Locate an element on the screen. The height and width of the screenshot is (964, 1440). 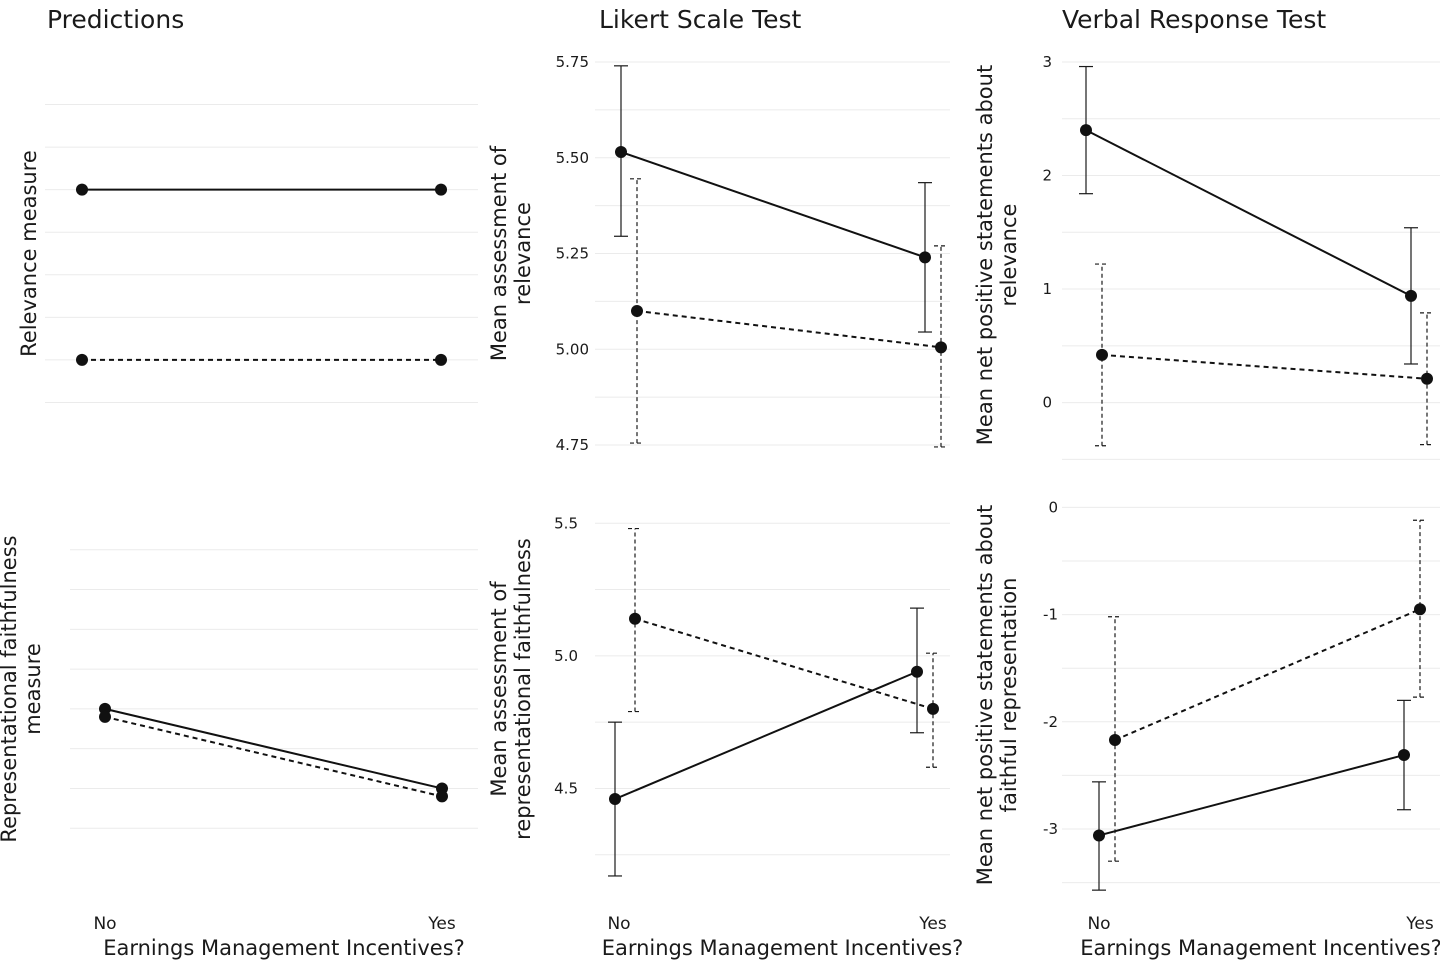
y-tick-label: 5.75 is located at coordinates (572, 62).